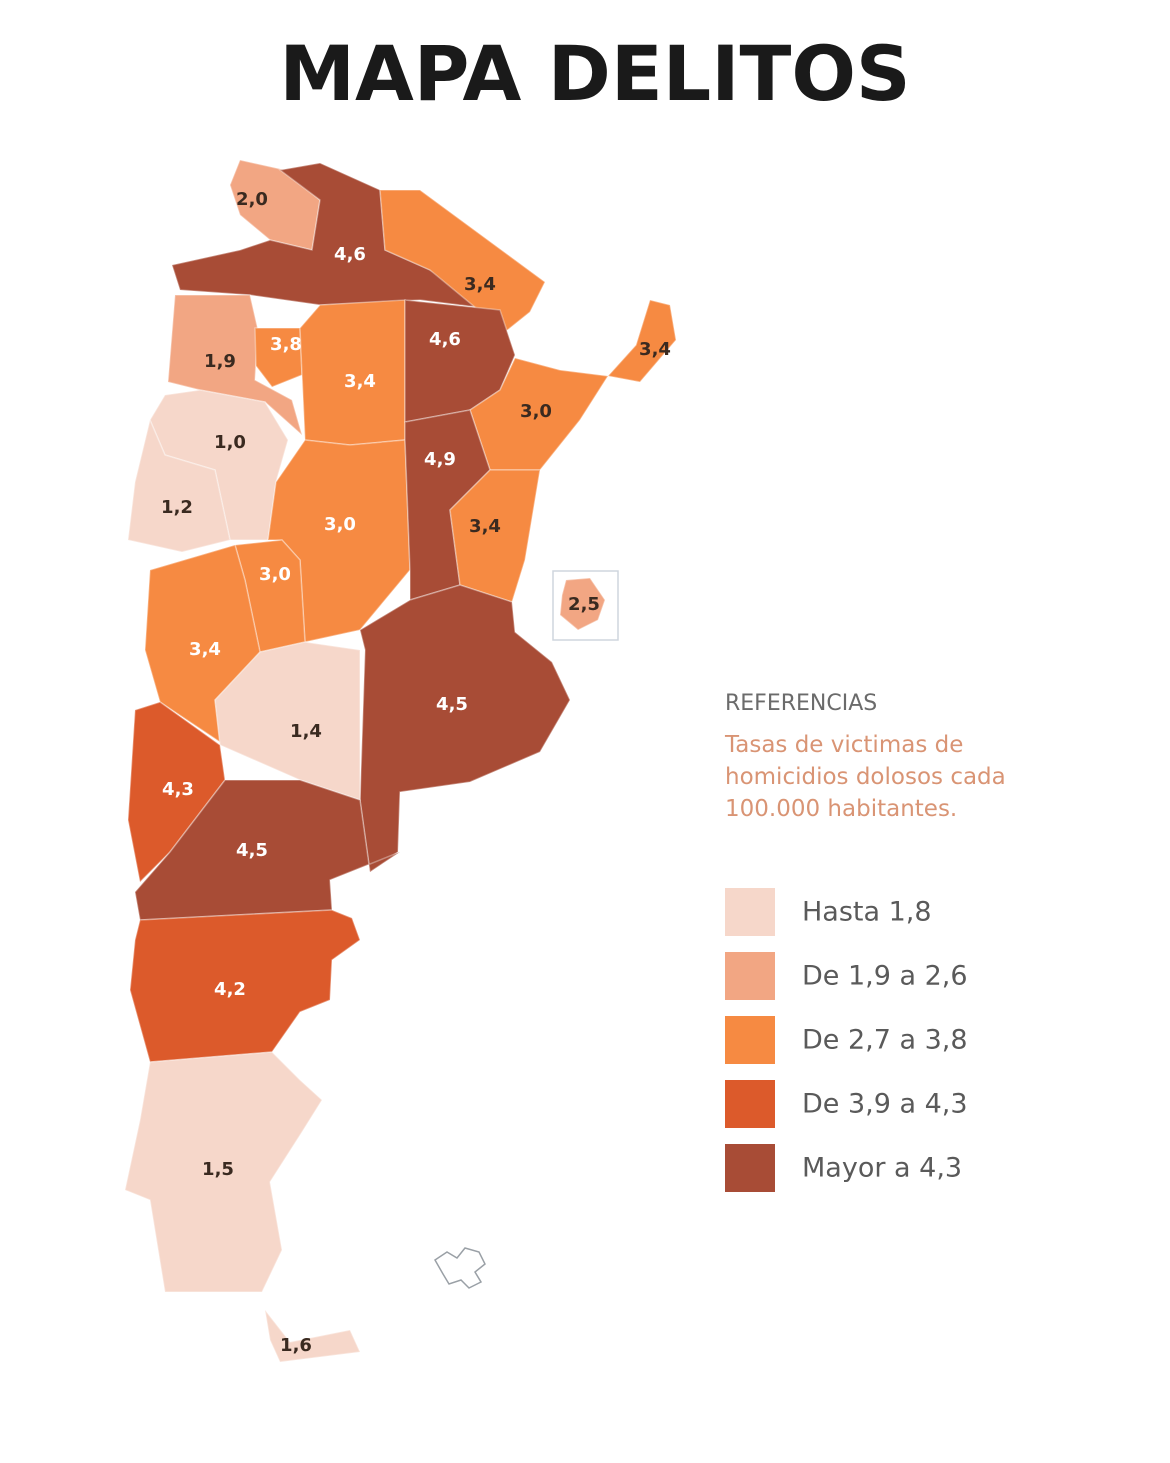 The width and height of the screenshot is (1170, 1463). Describe the element at coordinates (885, 1104) in the screenshot. I see `legend-label: De 3,9 a 4,3` at that location.